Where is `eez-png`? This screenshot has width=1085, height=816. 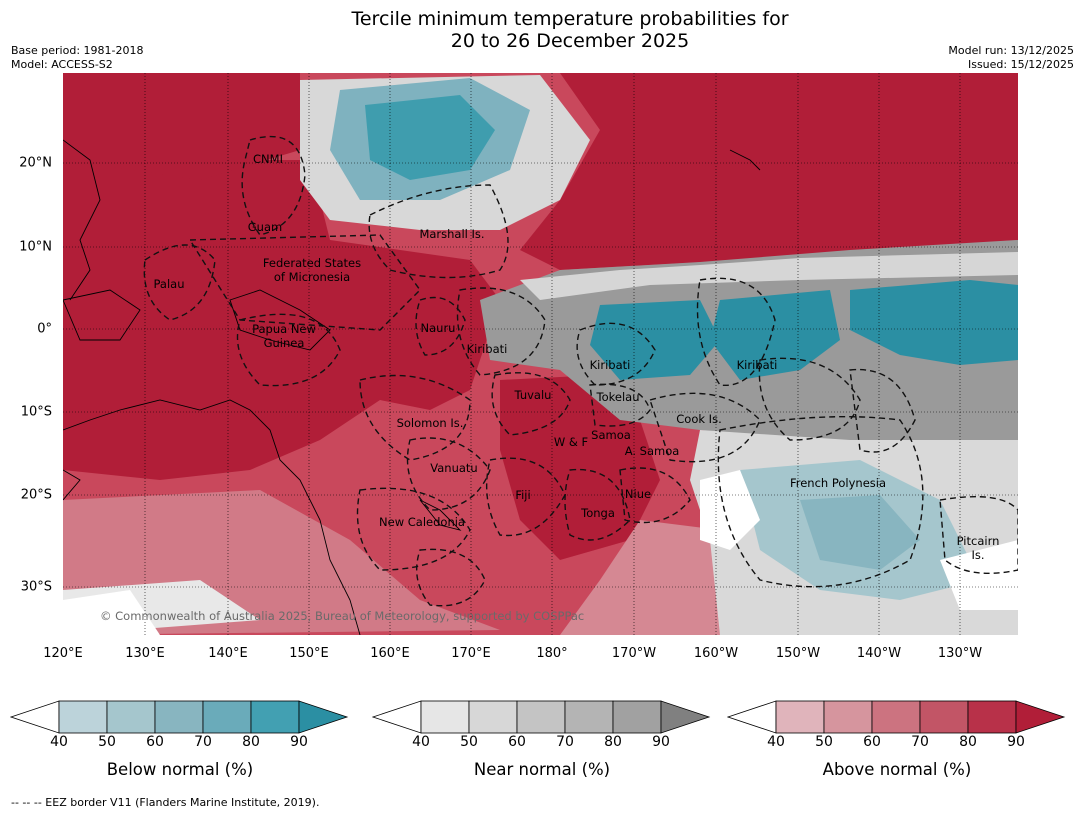
eez-png is located at coordinates (288, 350).